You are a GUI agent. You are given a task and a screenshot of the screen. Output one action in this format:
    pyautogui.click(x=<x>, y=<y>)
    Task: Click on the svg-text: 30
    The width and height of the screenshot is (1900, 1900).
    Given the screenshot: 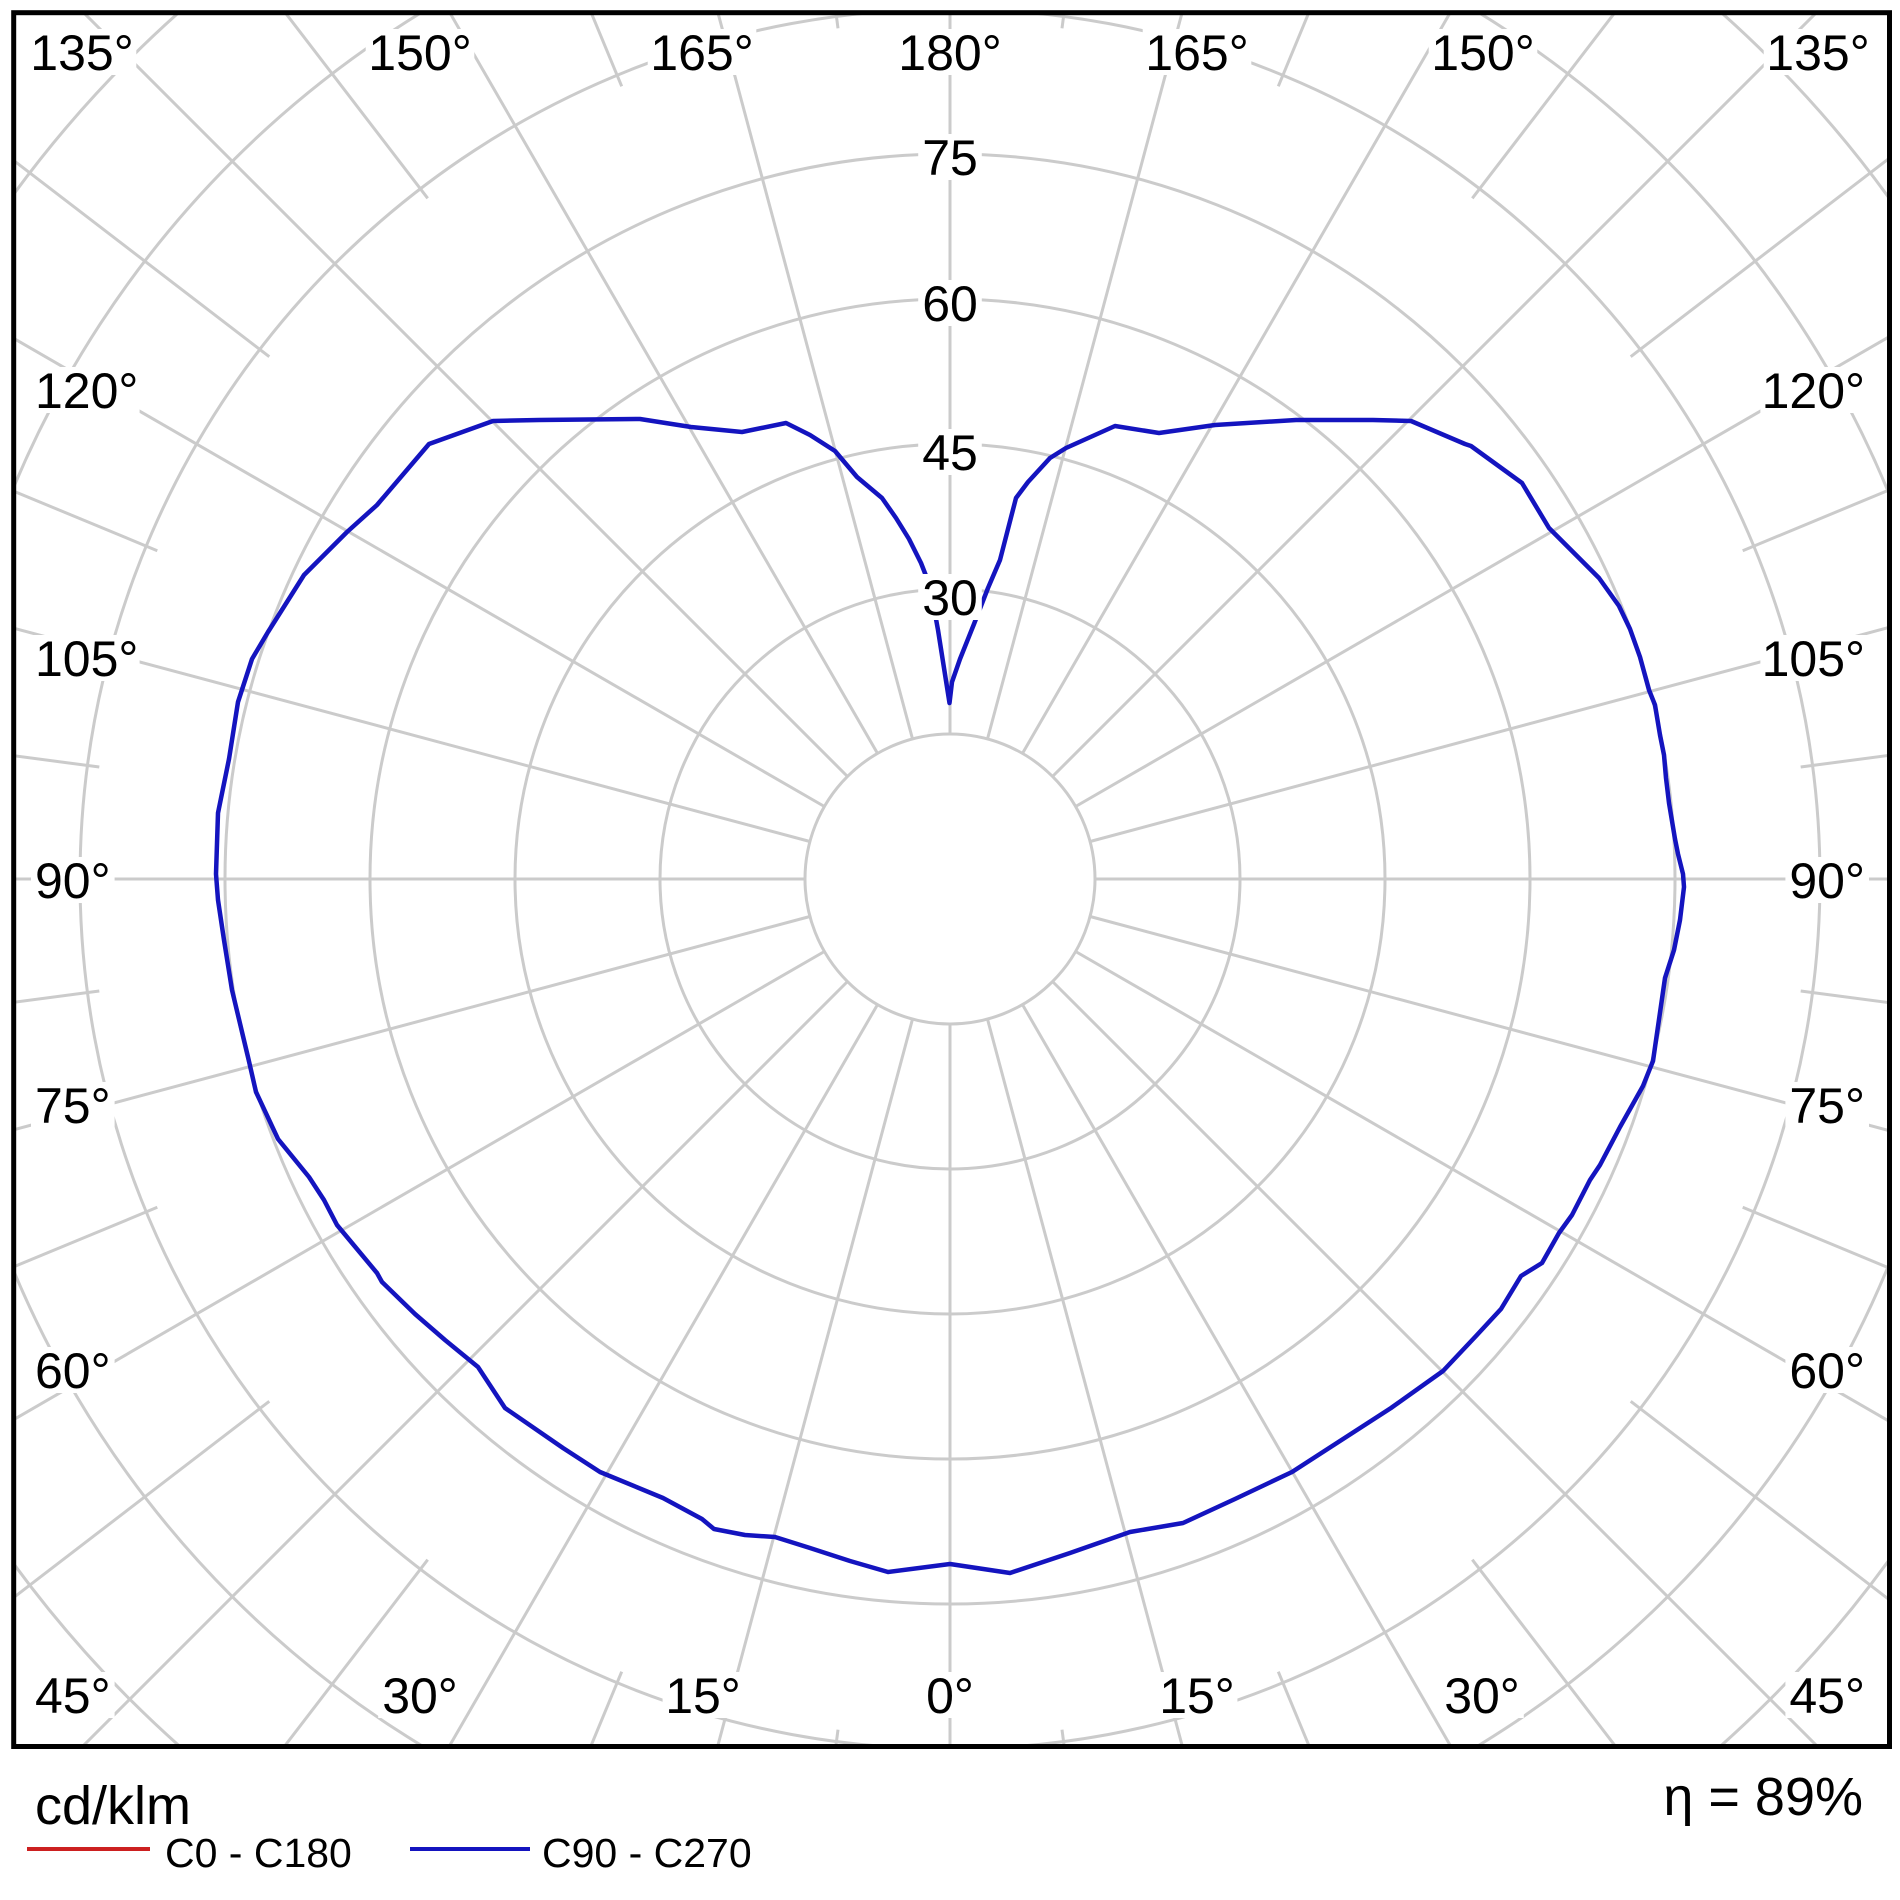 What is the action you would take?
    pyautogui.click(x=950, y=598)
    